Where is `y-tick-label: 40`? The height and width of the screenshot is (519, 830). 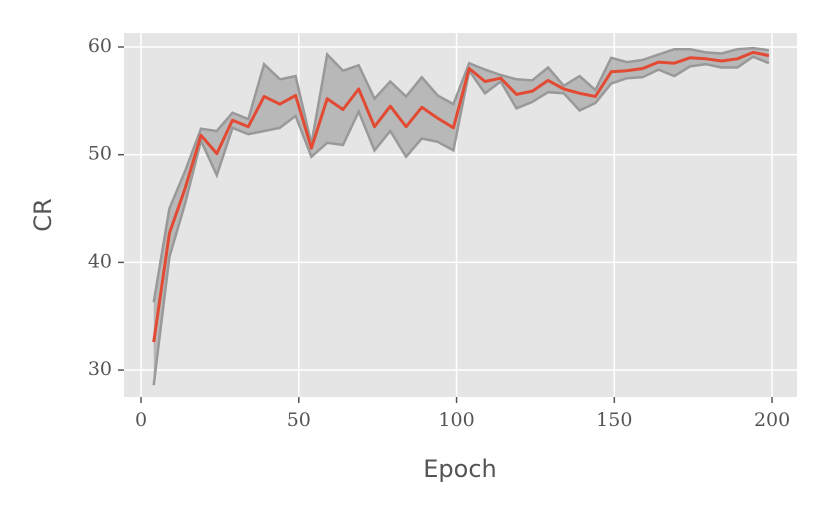 y-tick-label: 40 is located at coordinates (100, 261).